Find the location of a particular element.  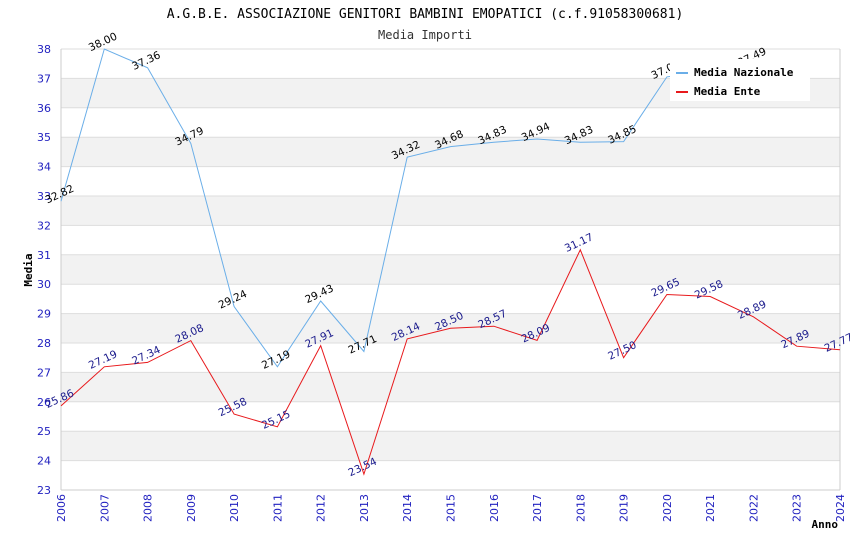

x-tick-label: 2020 is located at coordinates (667, 508).